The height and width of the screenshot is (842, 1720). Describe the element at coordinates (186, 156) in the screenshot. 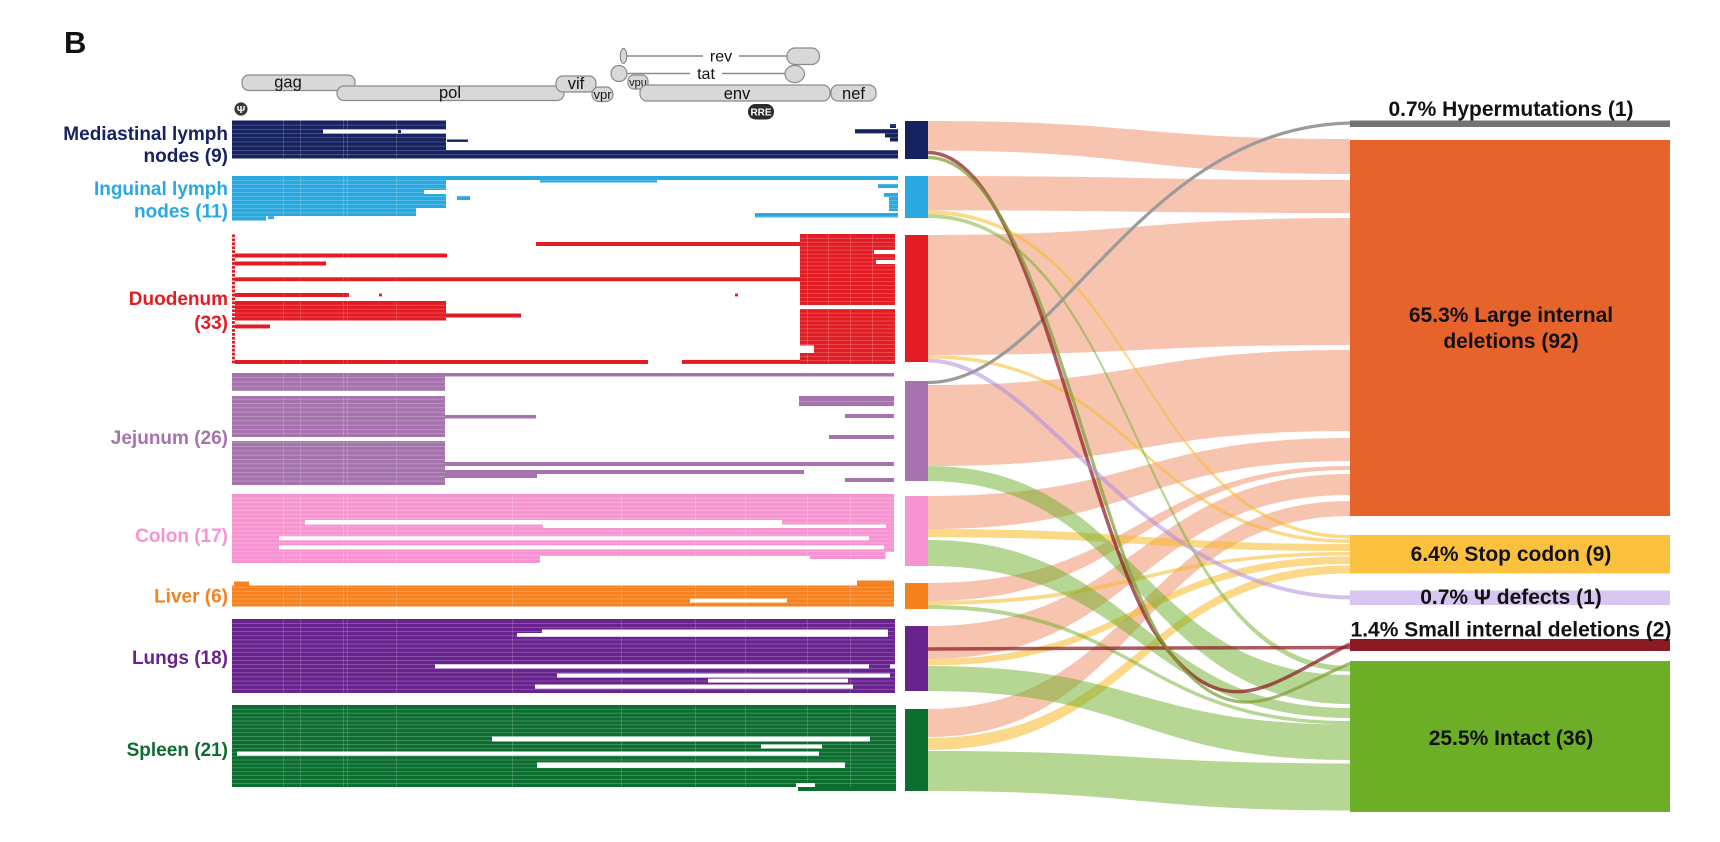

I see `svg-text: nodes (9)` at that location.